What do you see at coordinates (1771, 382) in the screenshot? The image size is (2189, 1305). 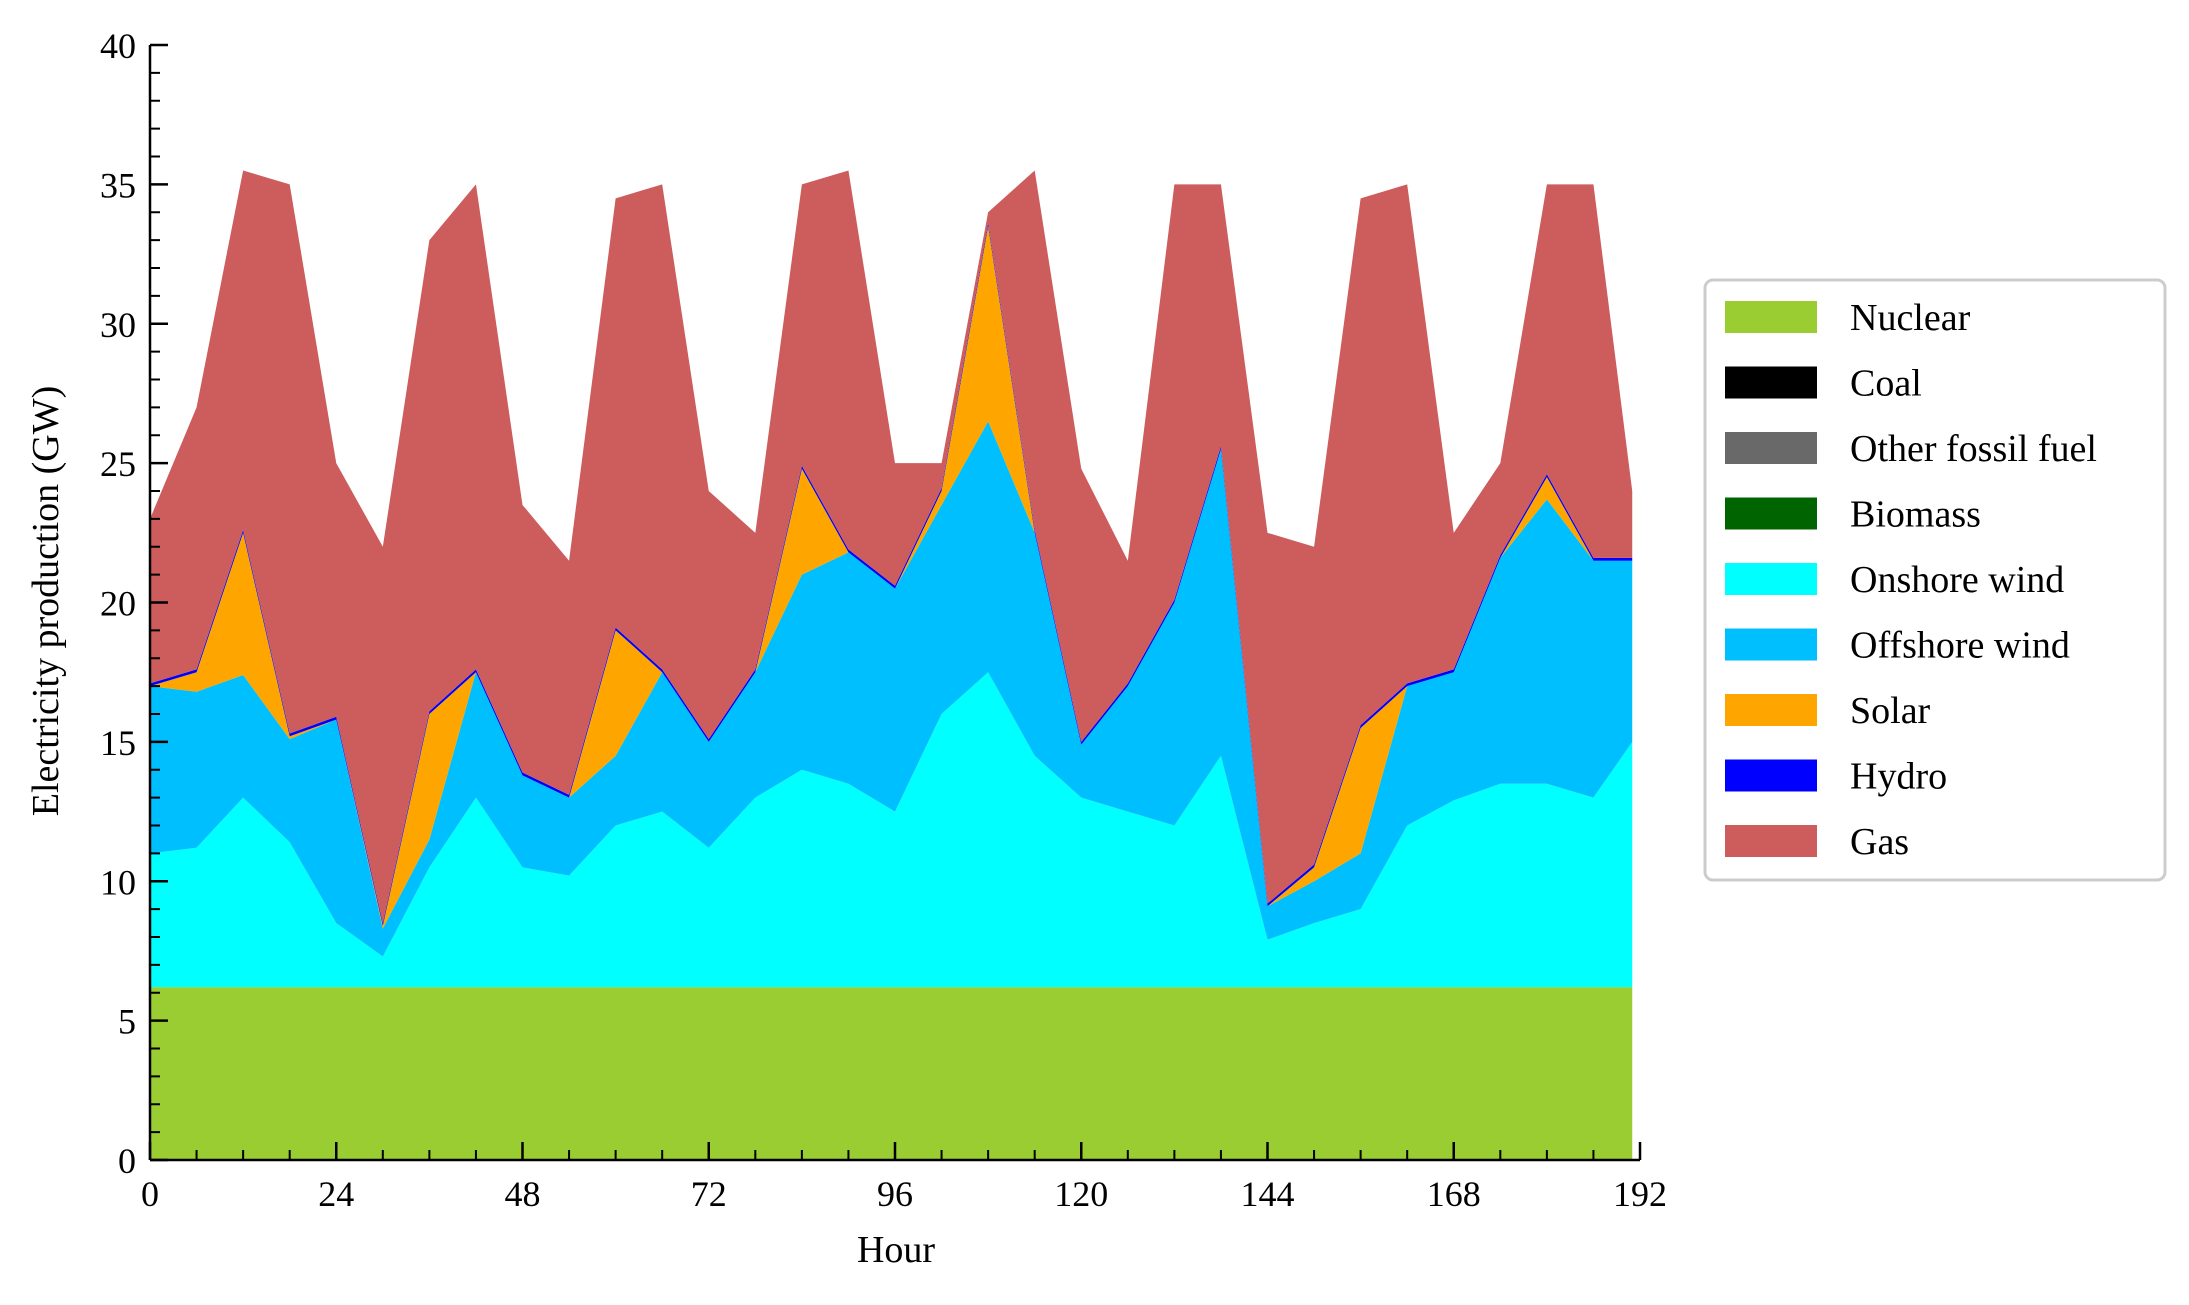 I see `legend-swatch-coal` at bounding box center [1771, 382].